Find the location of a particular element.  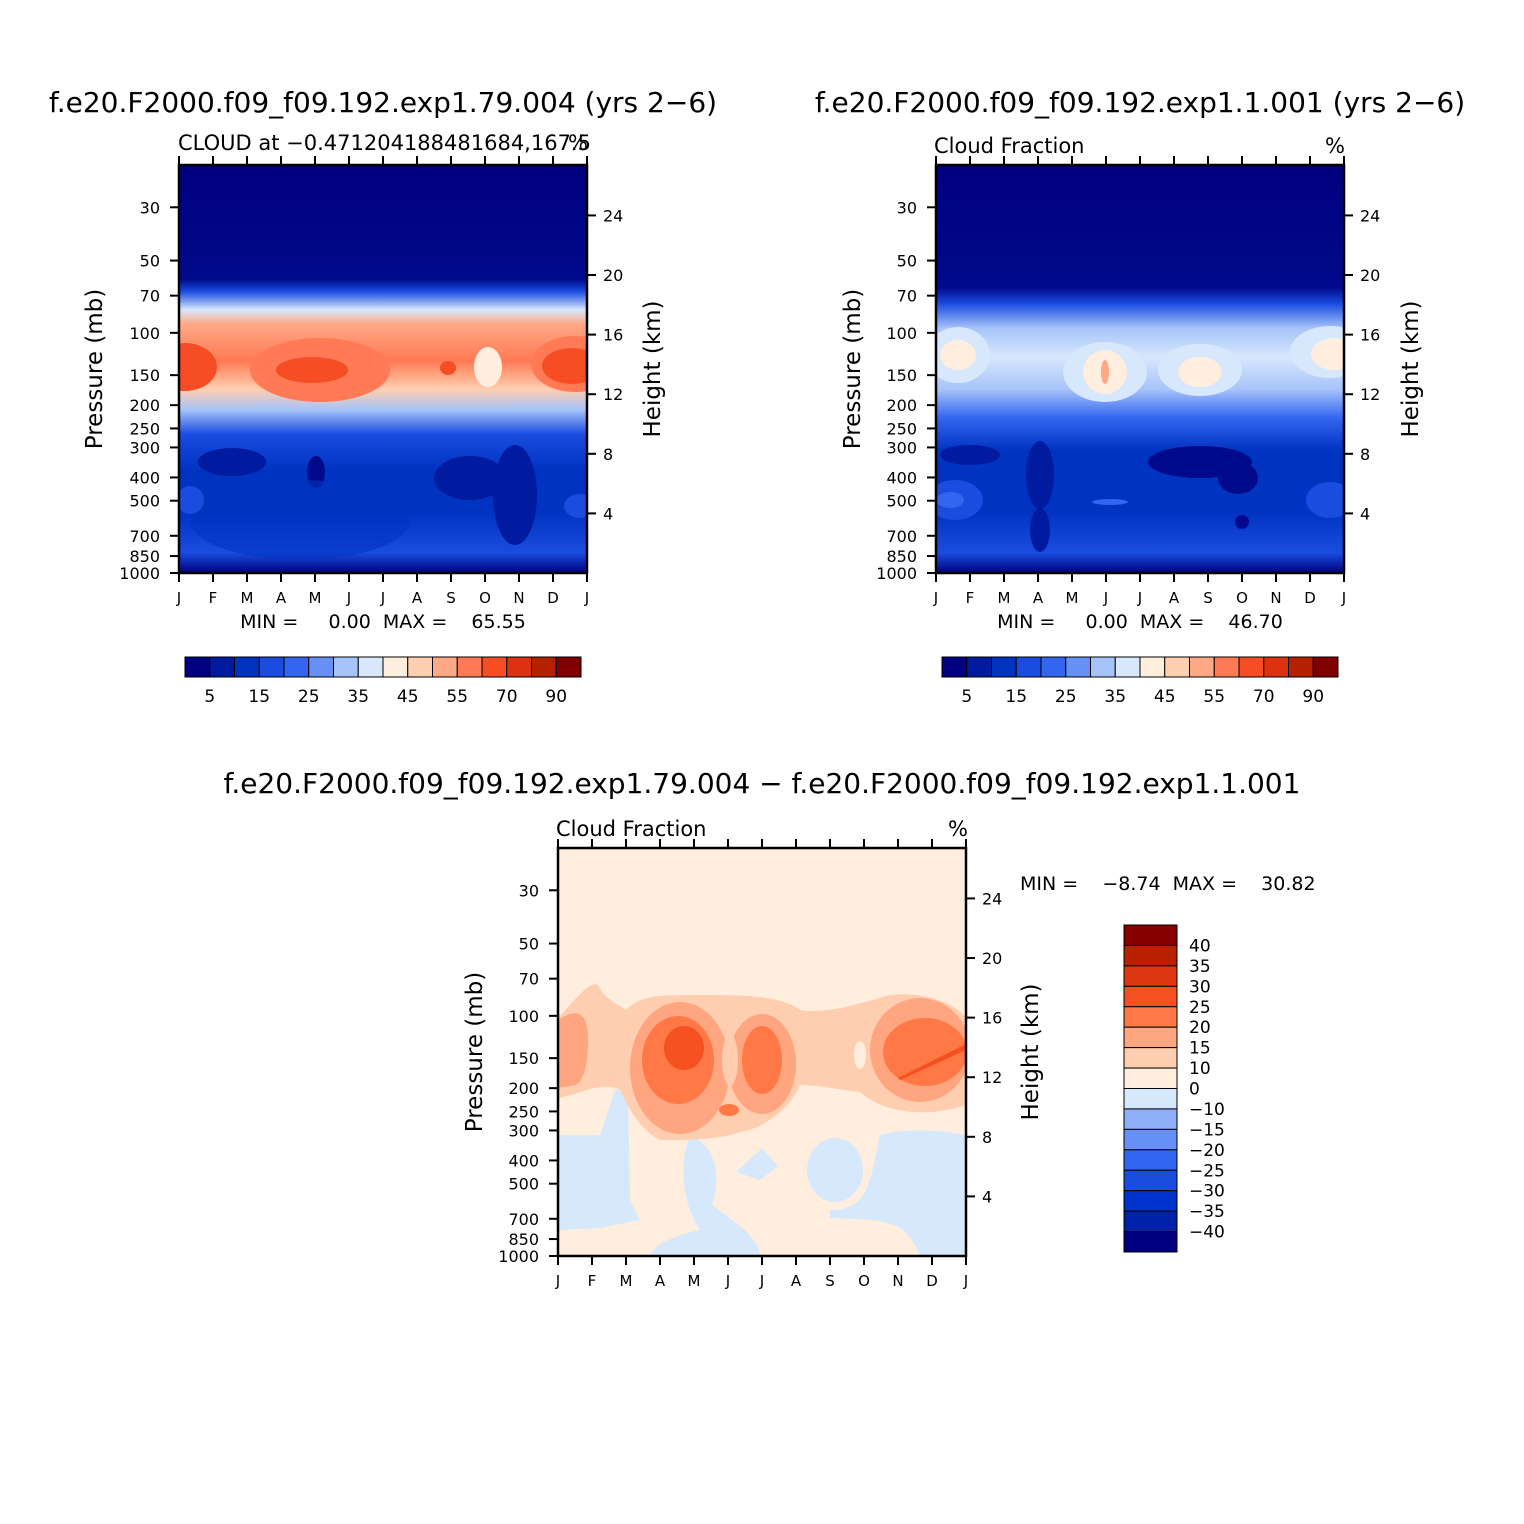

panel1-ylabel-right: Height (km) is located at coordinates (653, 368).